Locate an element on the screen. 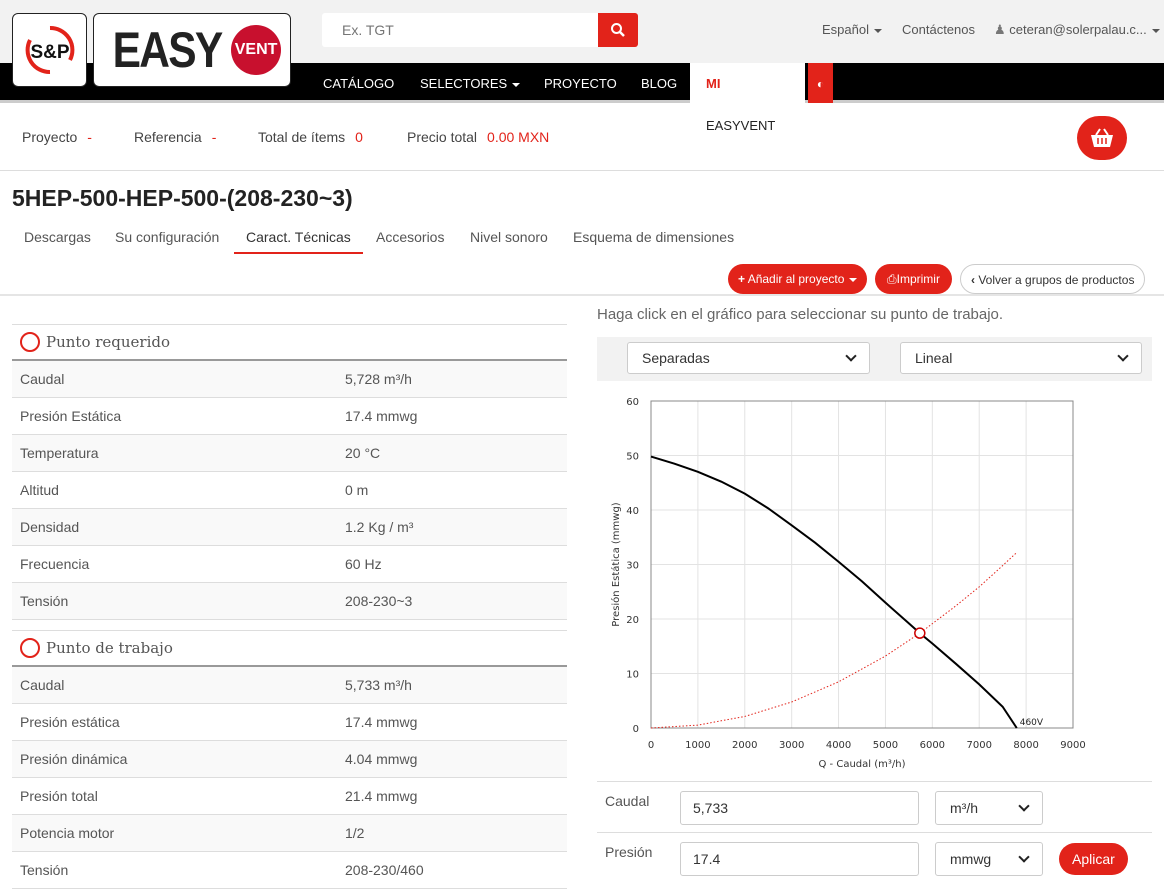  row-label: Densidad is located at coordinates (50, 527).